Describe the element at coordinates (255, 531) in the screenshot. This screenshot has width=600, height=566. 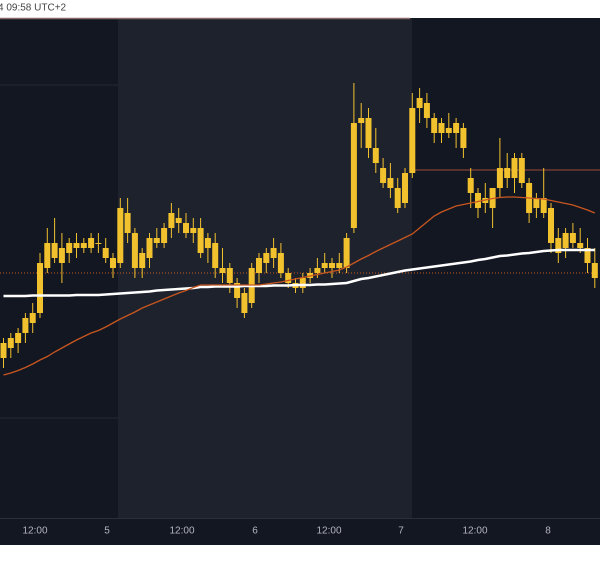
I see `x-tick-label: 6` at that location.